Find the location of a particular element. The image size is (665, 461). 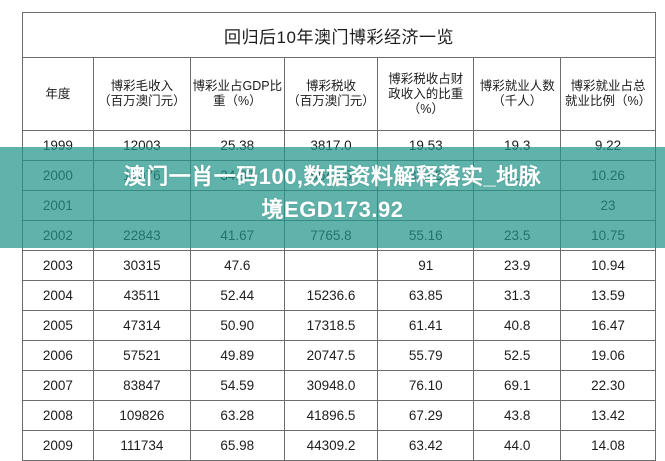

column-header-line: 博彩税收 is located at coordinates (330, 86).